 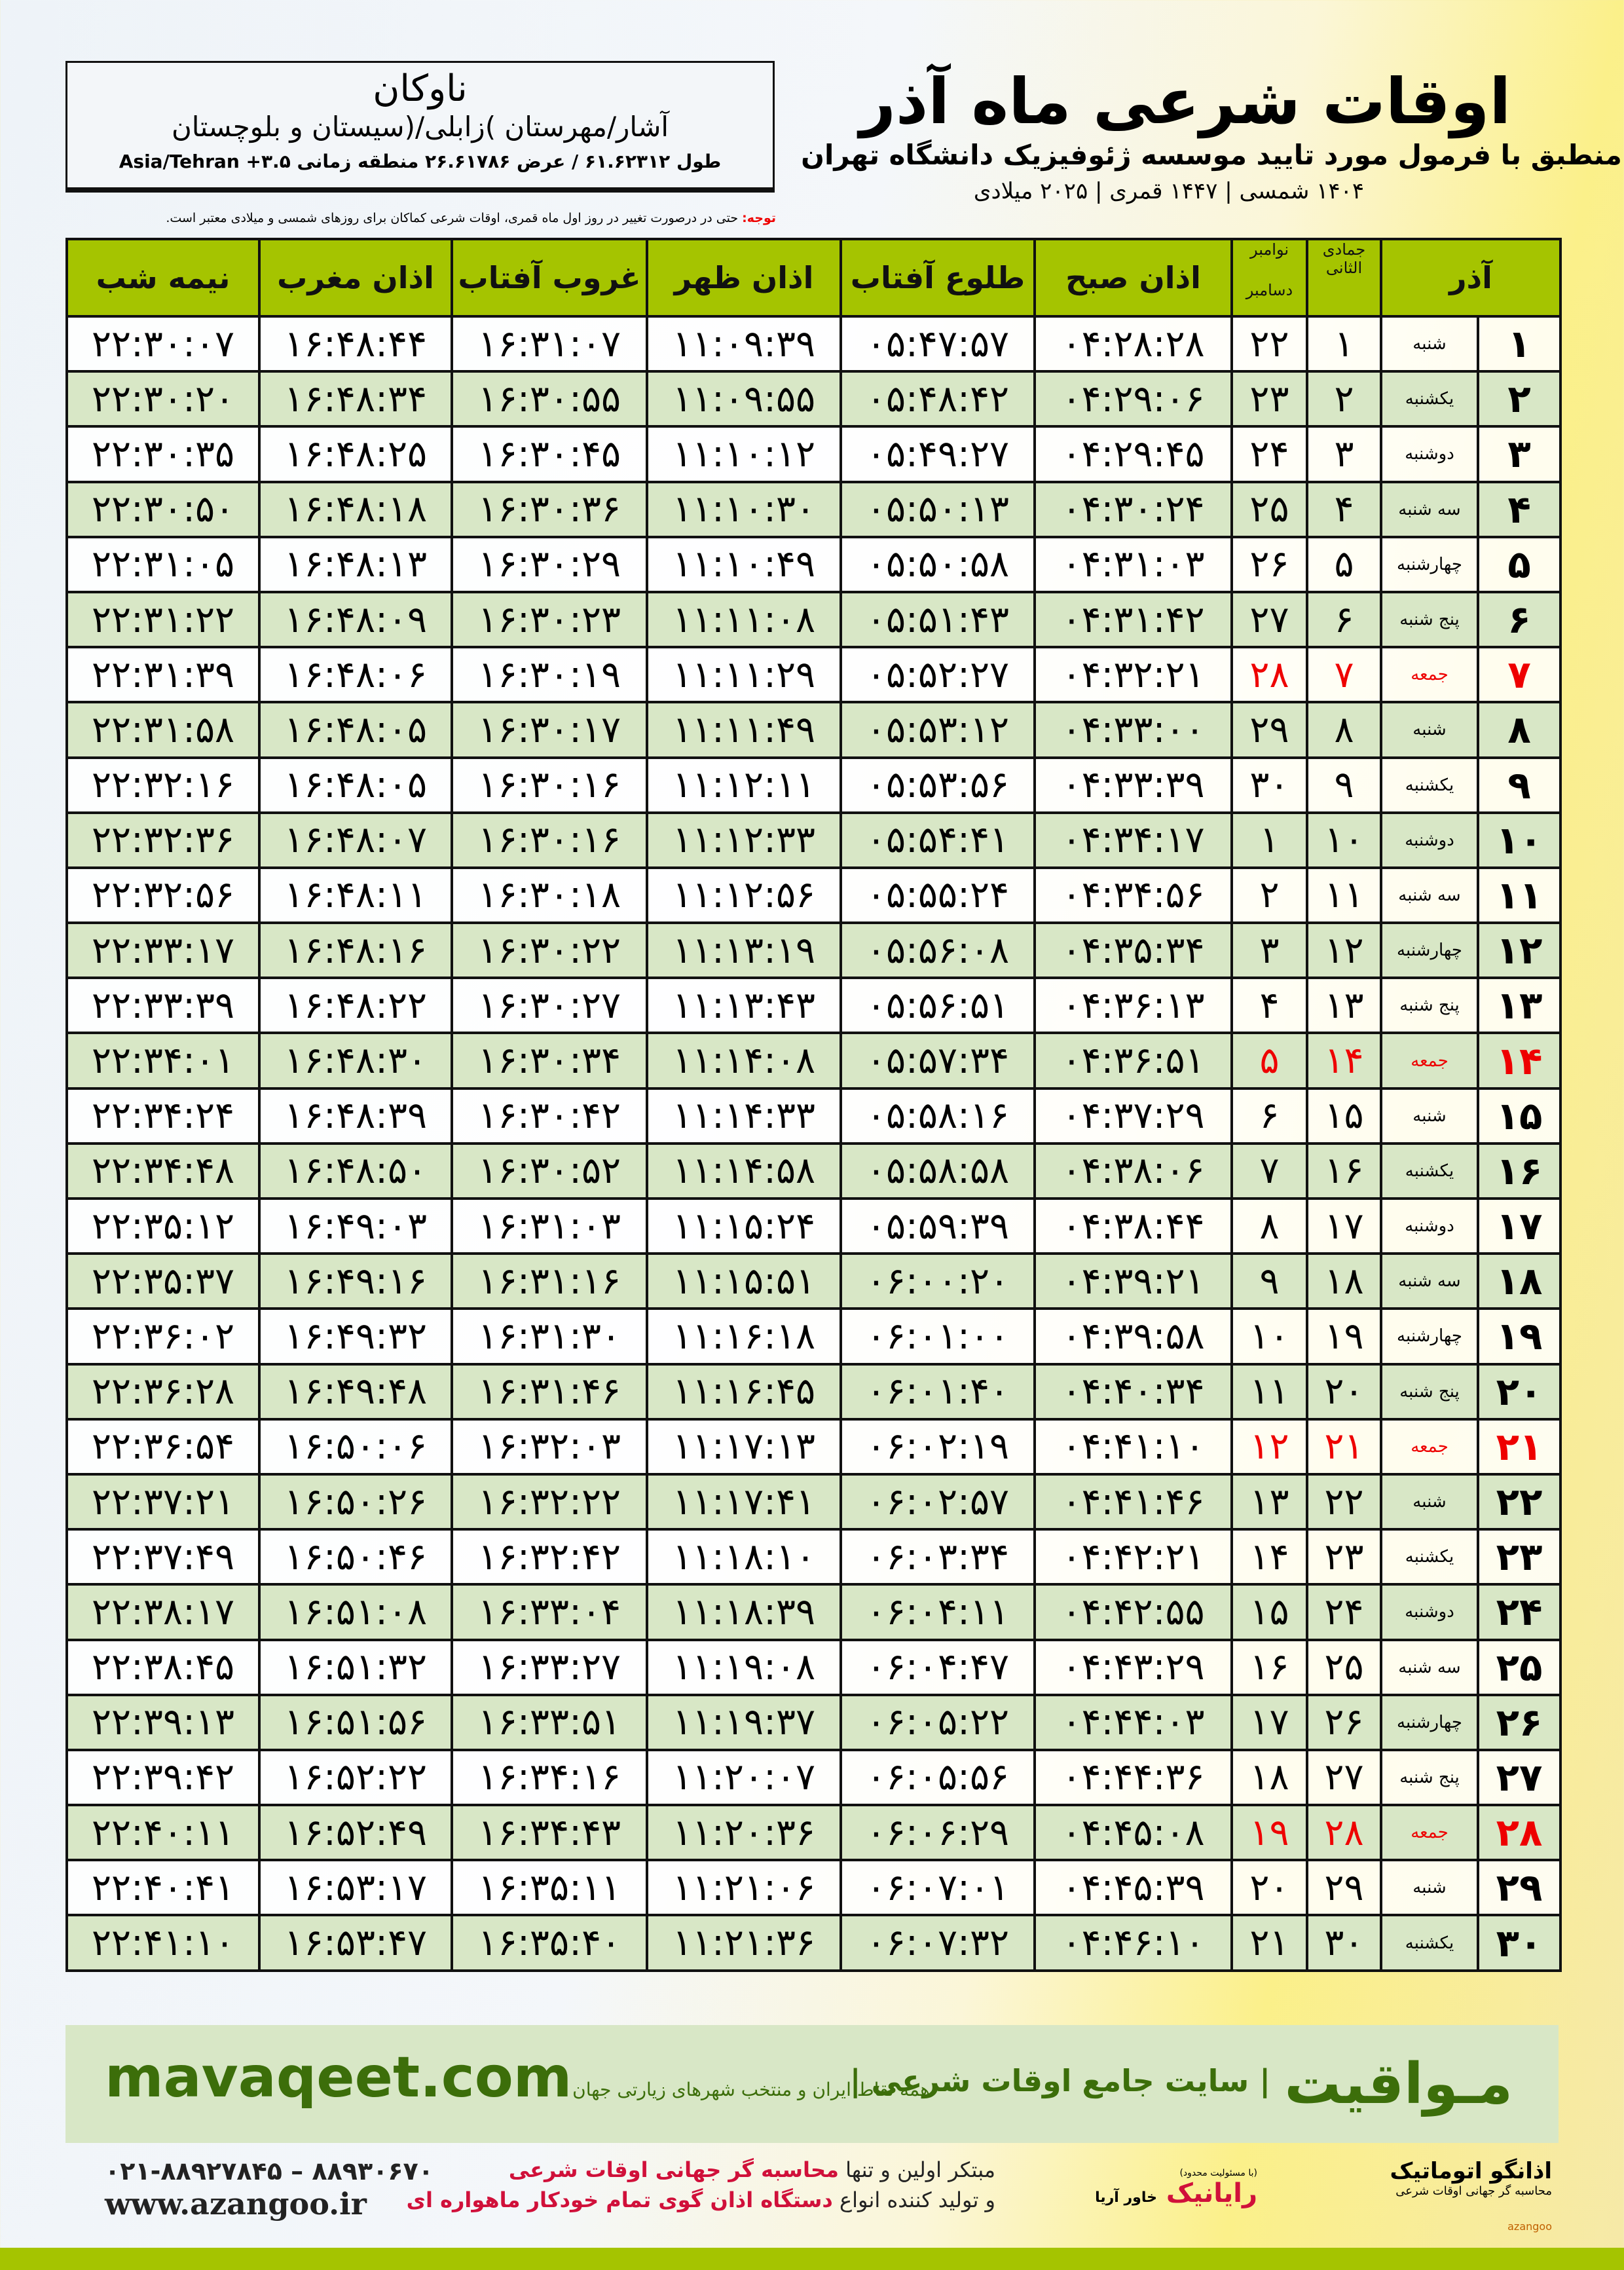 What do you see at coordinates (163, 1226) in the screenshot?
I see `cell-nime-shab: ۲۲:۳۵:۱۲` at bounding box center [163, 1226].